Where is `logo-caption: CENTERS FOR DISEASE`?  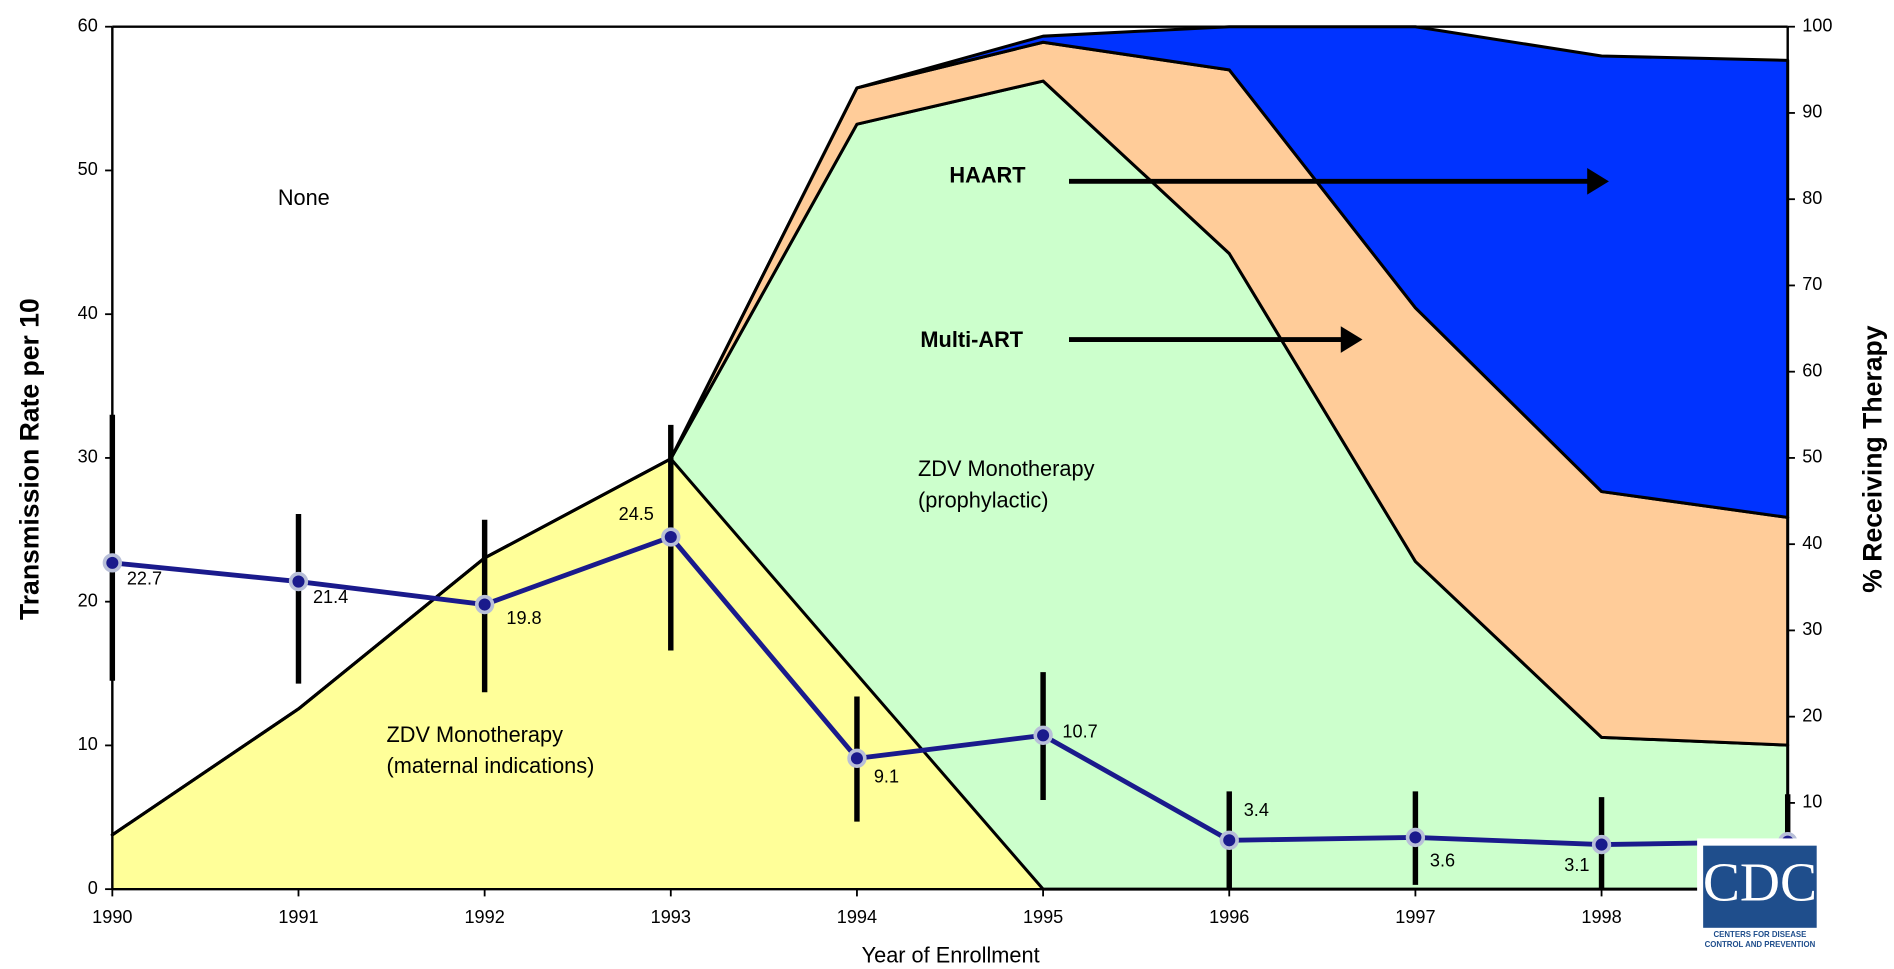 logo-caption: CENTERS FOR DISEASE is located at coordinates (1760, 934).